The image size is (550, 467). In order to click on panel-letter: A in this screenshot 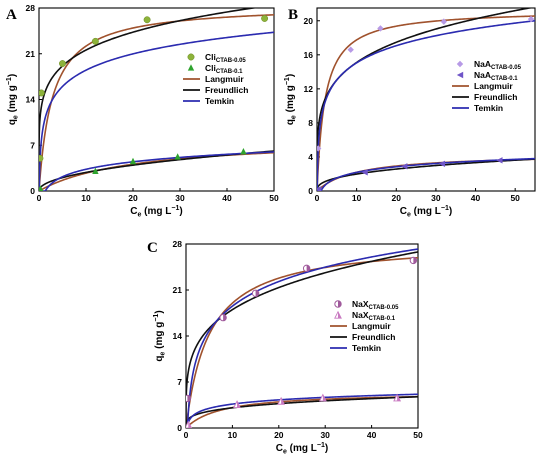, I will do `click(11, 15)`.